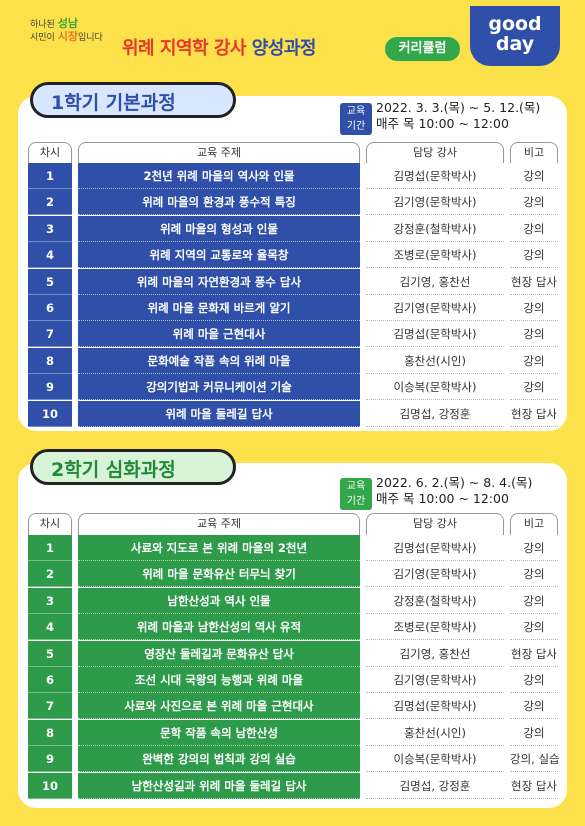 This screenshot has height=826, width=585. What do you see at coordinates (50, 360) in the screenshot?
I see `row-number: 8` at bounding box center [50, 360].